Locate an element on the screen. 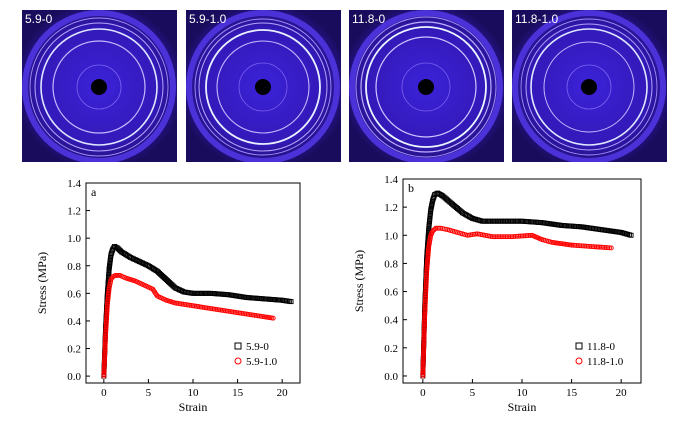 The height and width of the screenshot is (424, 677). y-tick-label: 0.0 is located at coordinates (74, 377).